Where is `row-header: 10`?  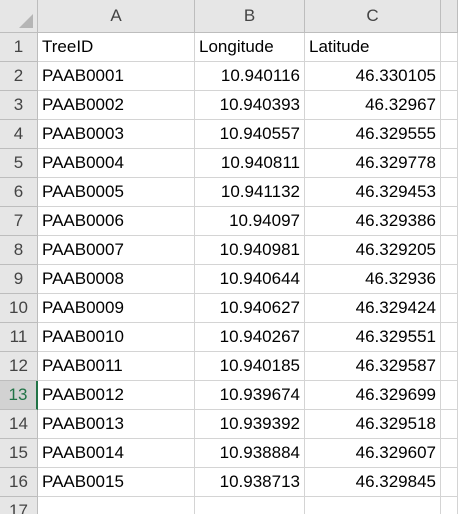 row-header: 10 is located at coordinates (19, 308).